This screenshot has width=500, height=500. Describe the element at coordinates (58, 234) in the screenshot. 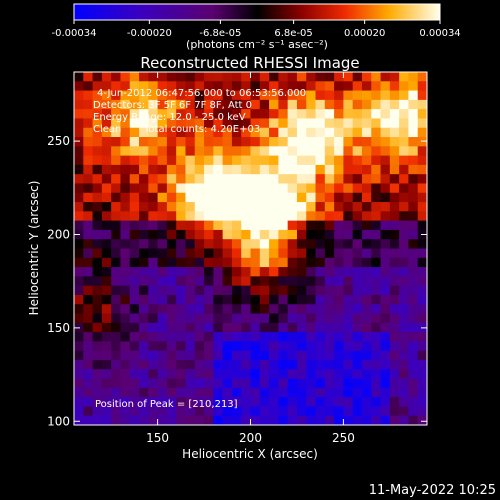

I see `y-tick-label: 200` at that location.